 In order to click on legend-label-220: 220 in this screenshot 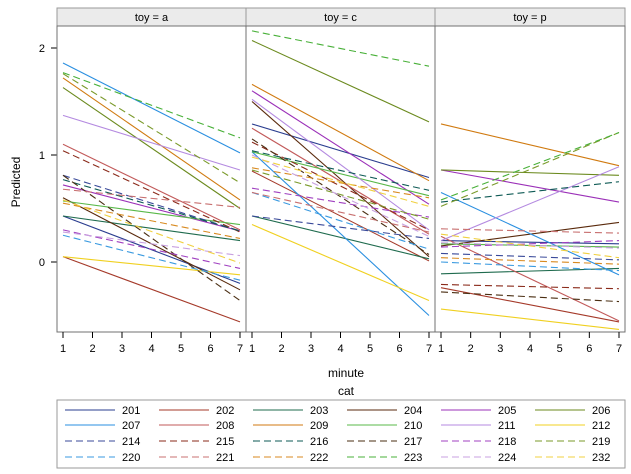, I will do `click(131, 458)`.